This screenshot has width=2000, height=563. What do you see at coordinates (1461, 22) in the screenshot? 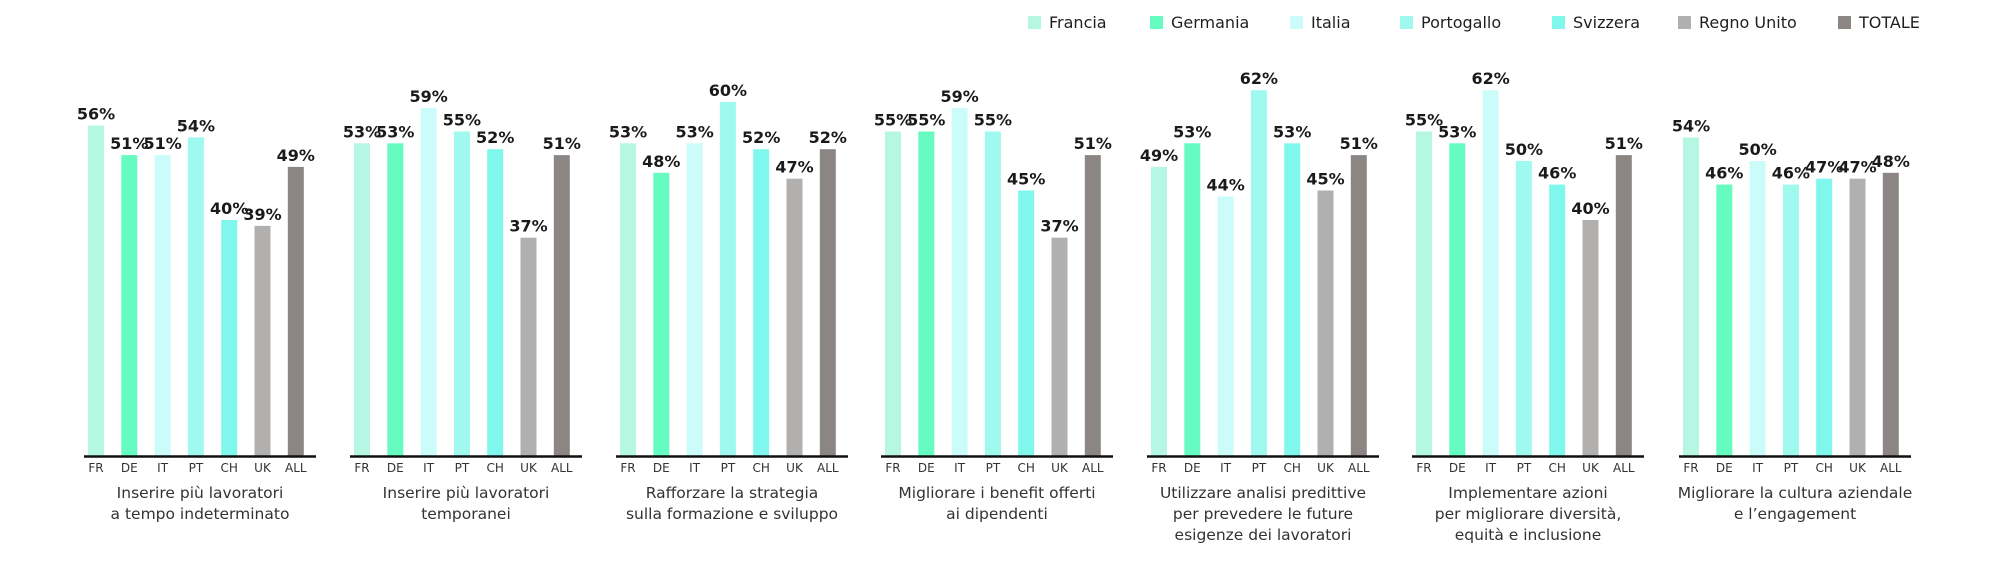
I see `legend-label: Portogallo` at bounding box center [1461, 22].